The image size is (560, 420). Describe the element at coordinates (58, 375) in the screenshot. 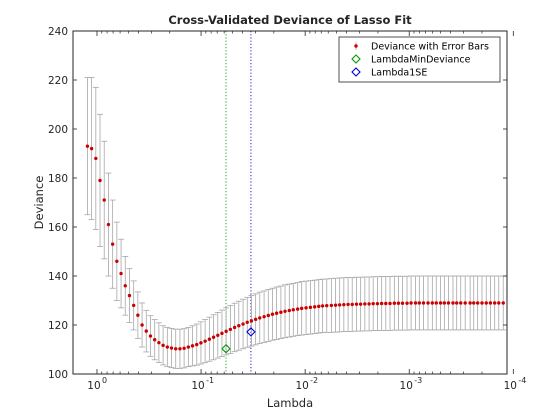

I see `y-tick-label: 100` at that location.